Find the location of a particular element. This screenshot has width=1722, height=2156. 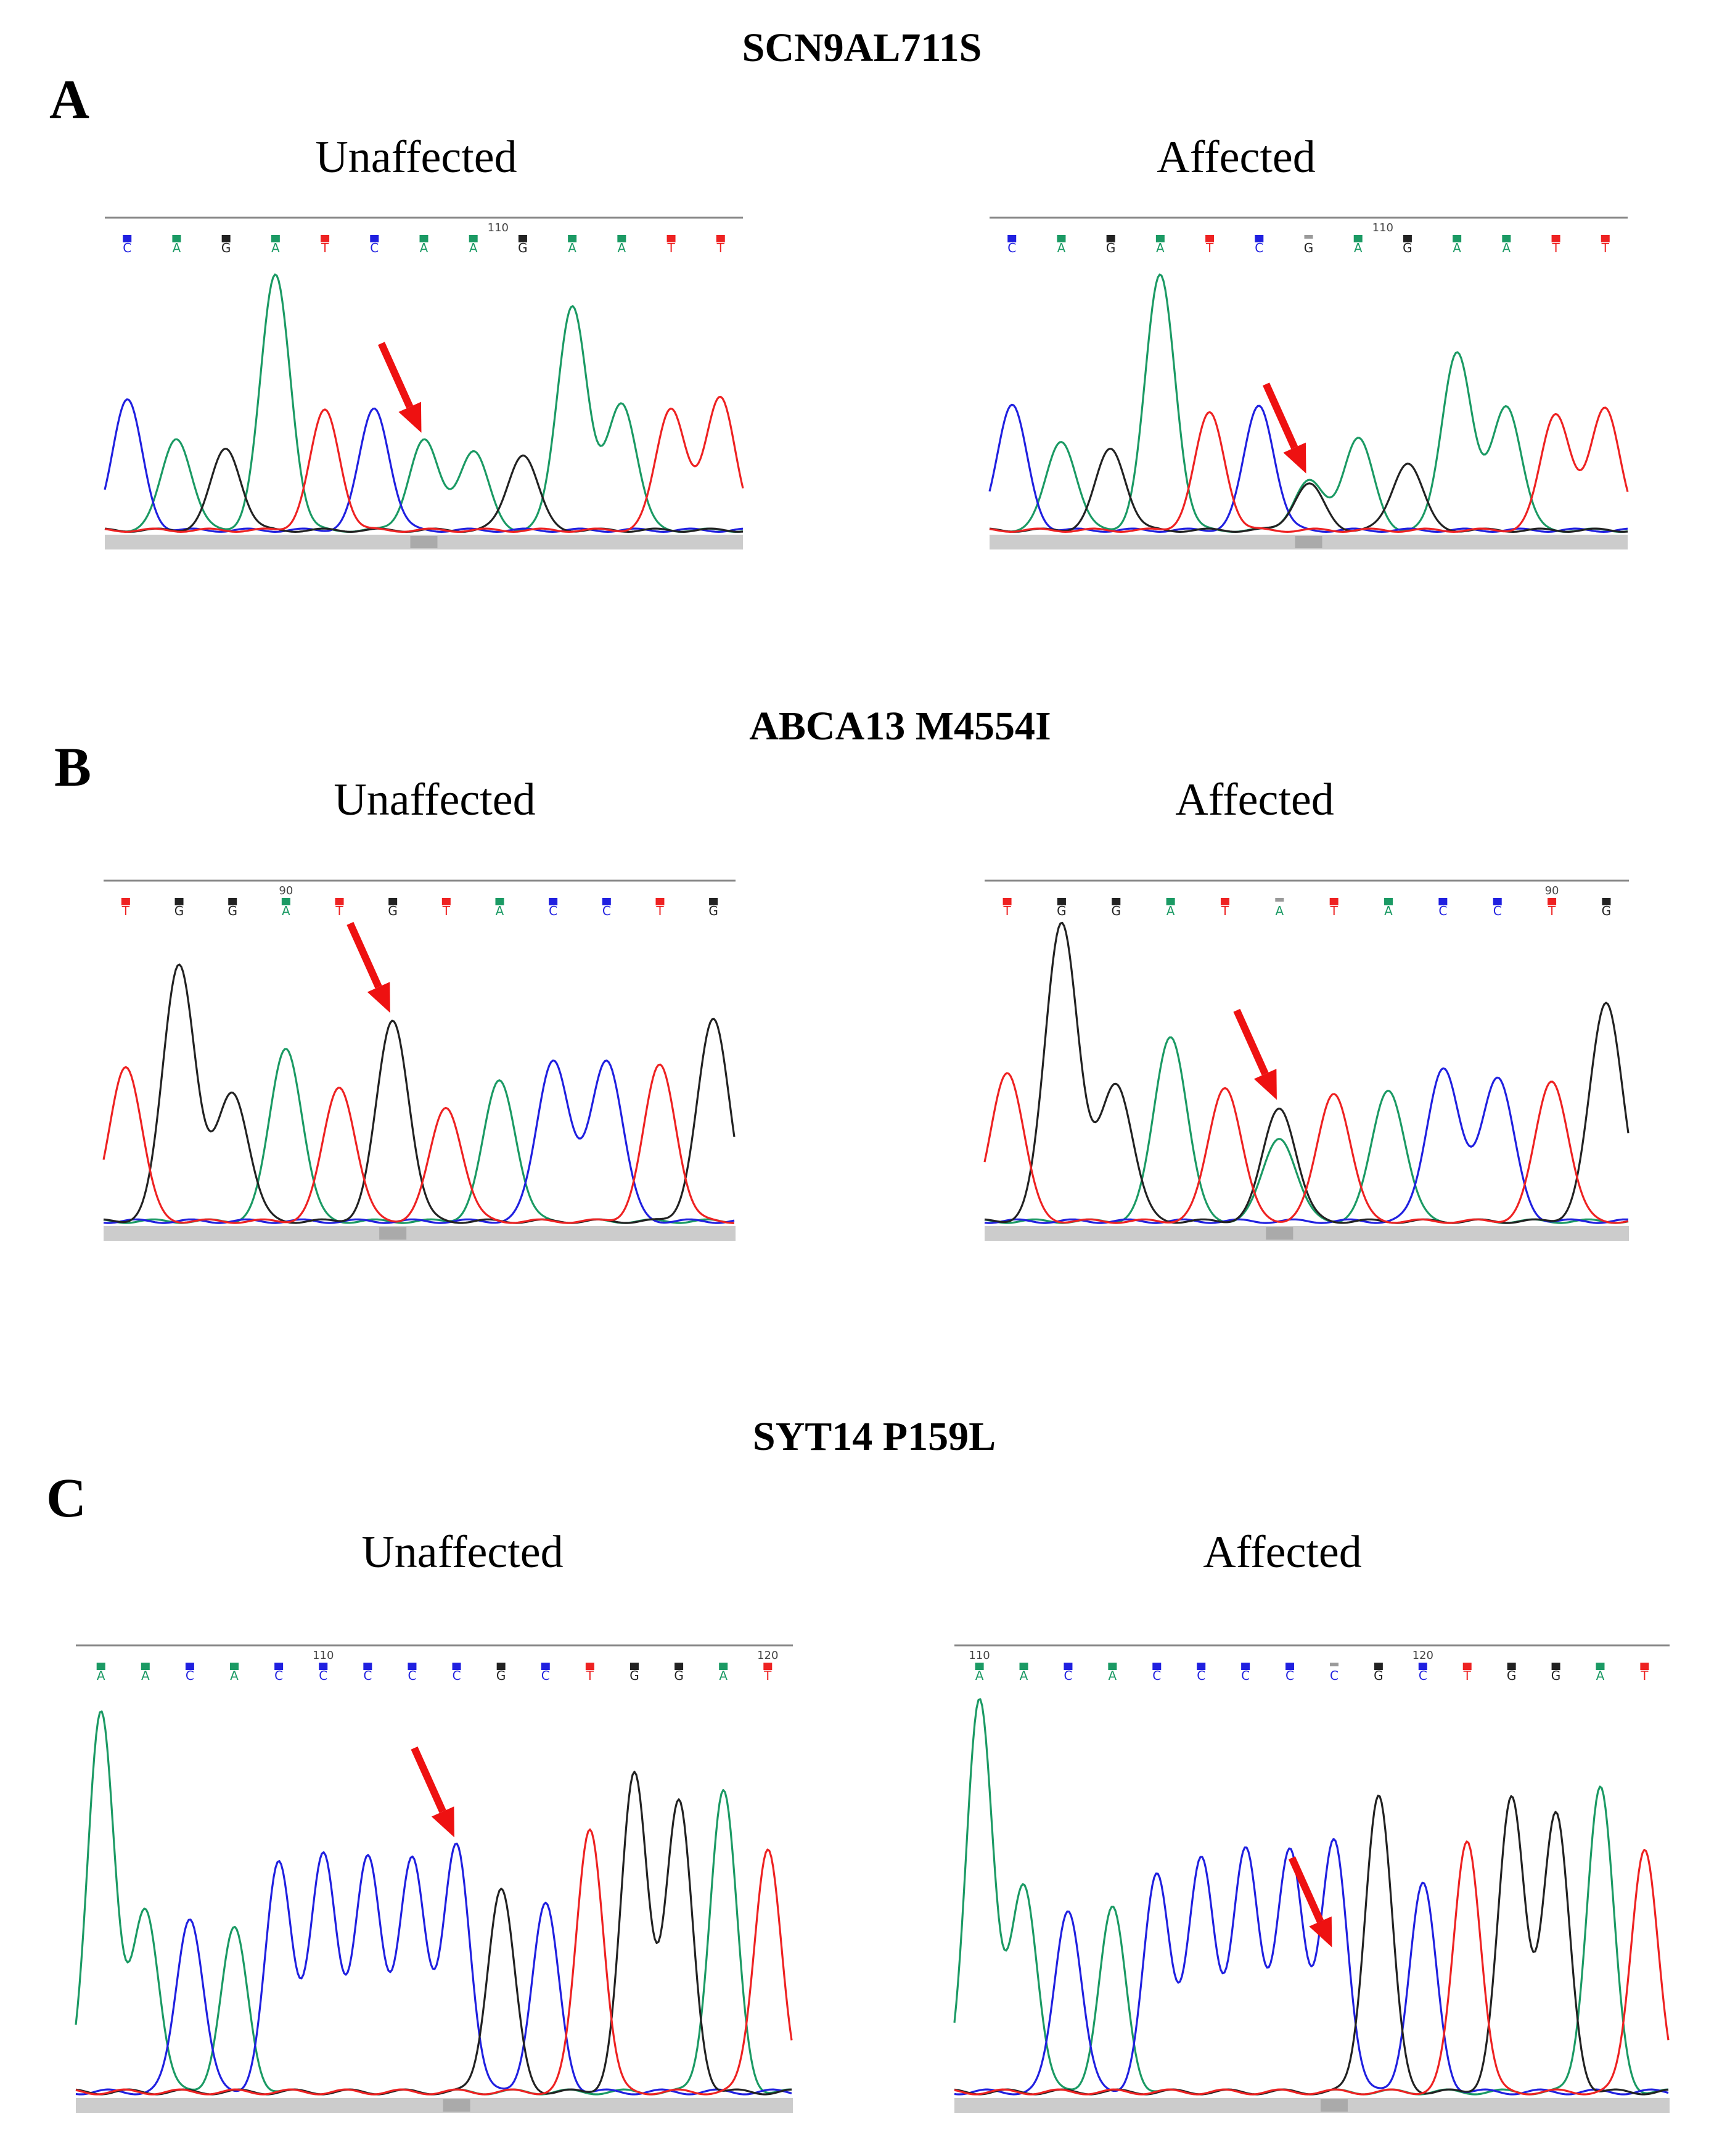

panel-c-left-label: Unaffected is located at coordinates (463, 1552).